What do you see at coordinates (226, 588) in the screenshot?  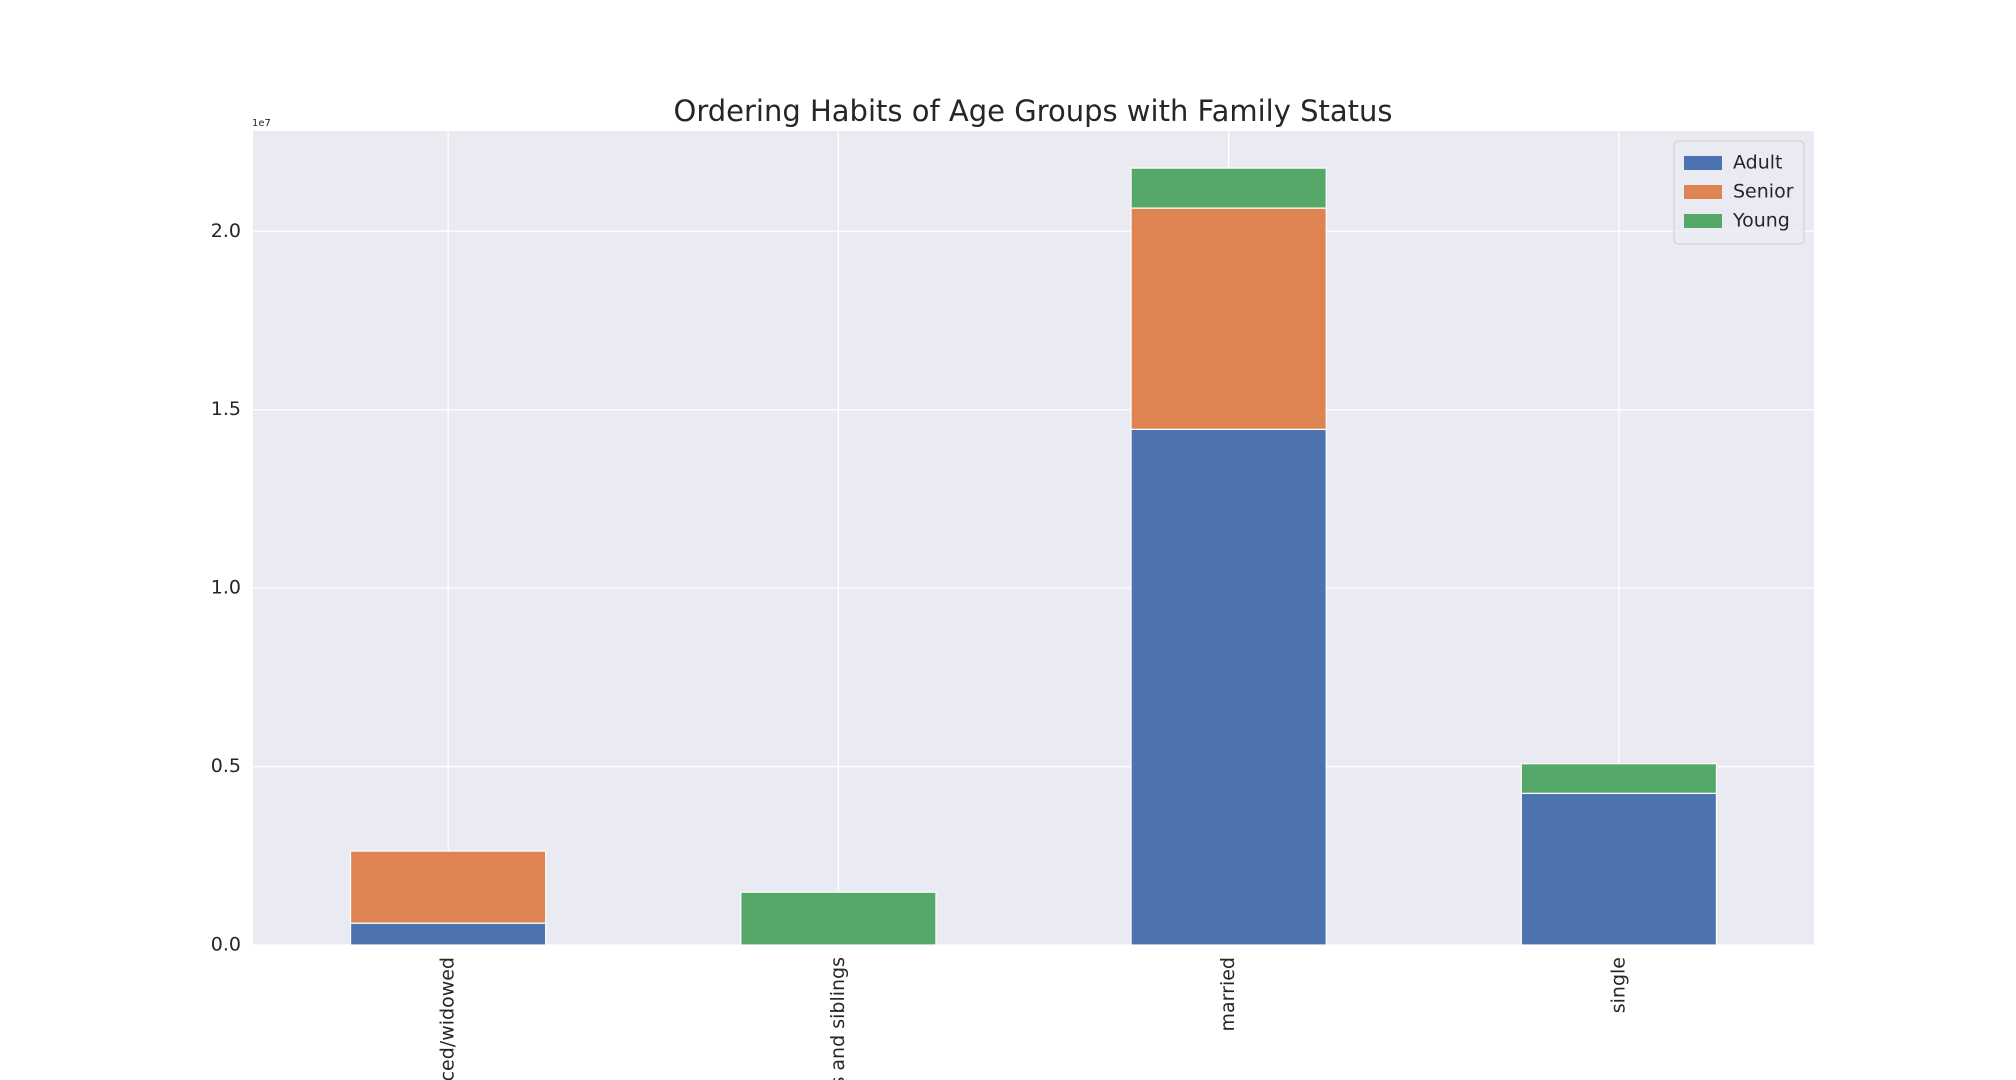 I see `y-tick-label: 1.0` at bounding box center [226, 588].